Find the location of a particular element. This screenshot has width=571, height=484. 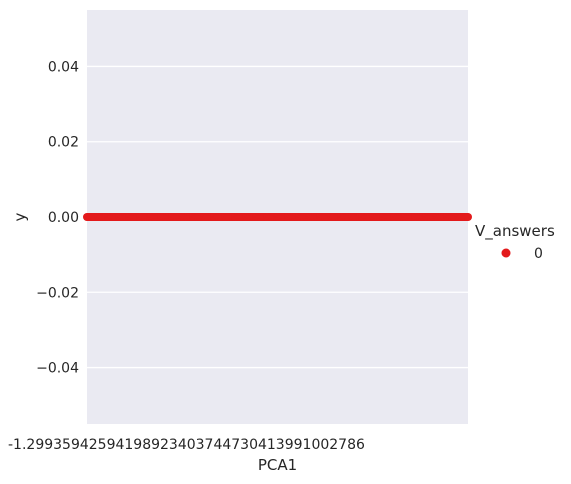

legend-marker is located at coordinates (506, 253).